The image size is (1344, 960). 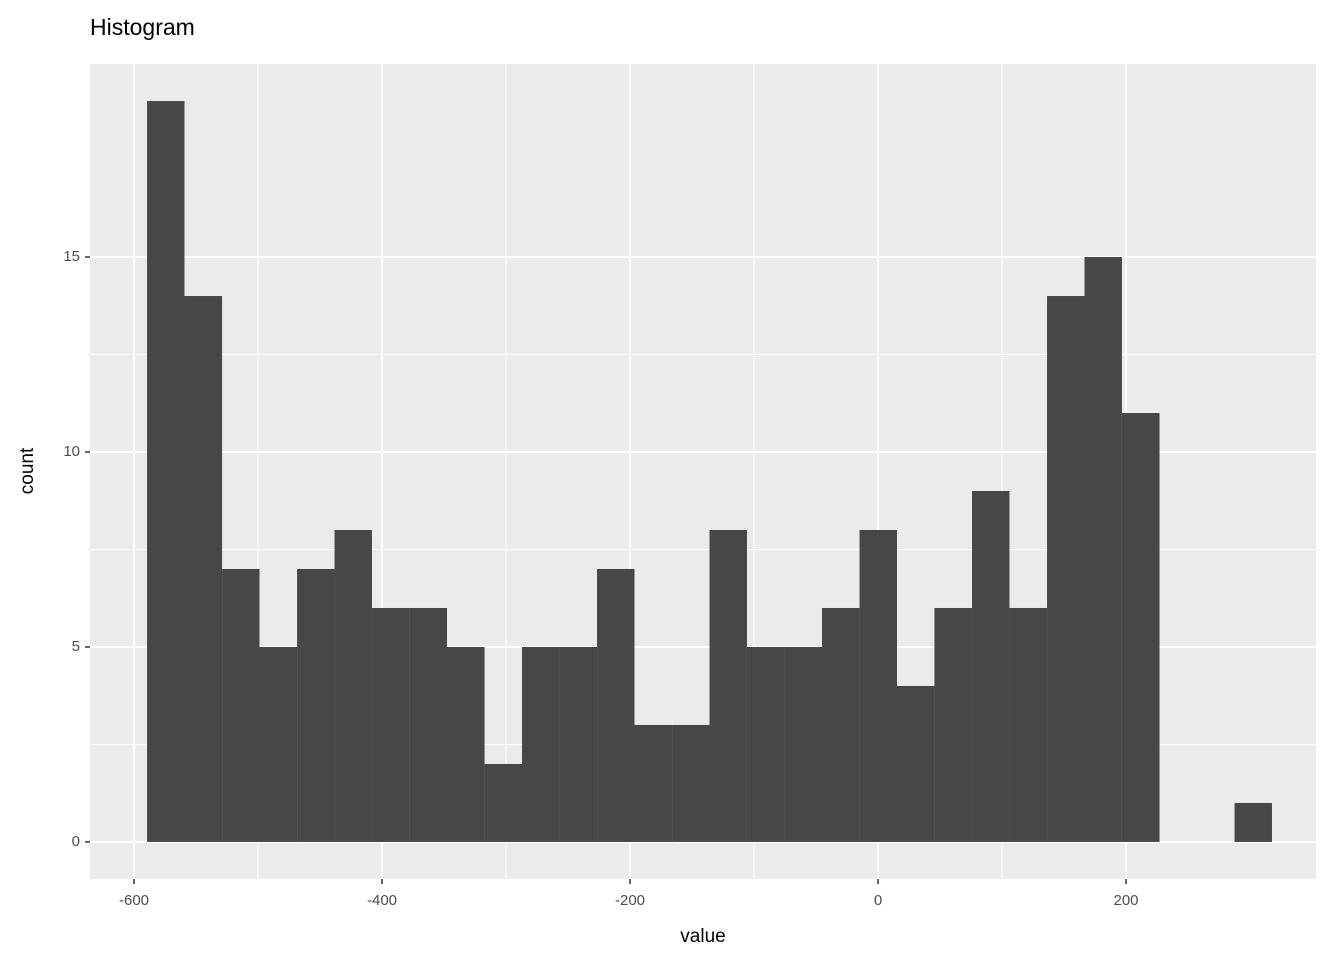 I want to click on x-tick-label: 0, so click(x=878, y=900).